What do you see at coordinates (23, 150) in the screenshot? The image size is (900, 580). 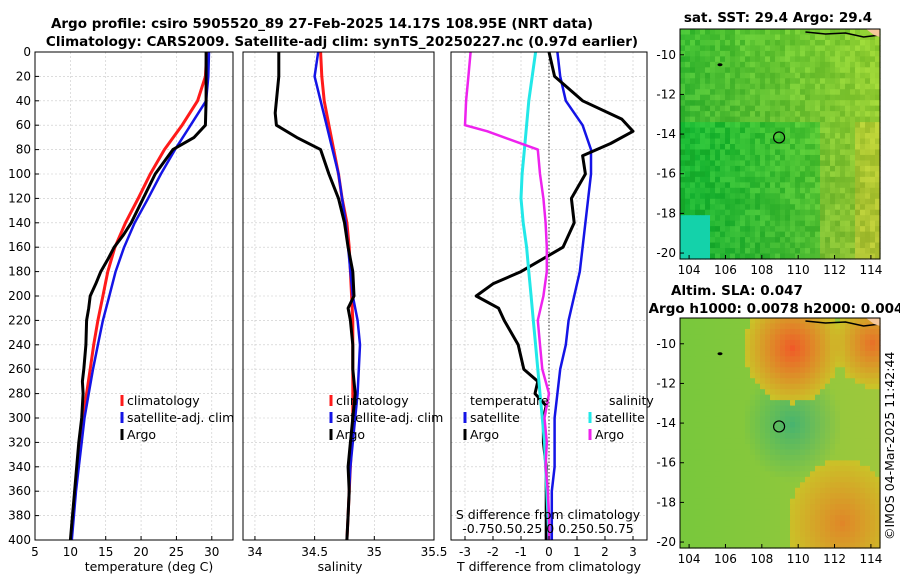 I see `y-tick-label: 80` at bounding box center [23, 150].